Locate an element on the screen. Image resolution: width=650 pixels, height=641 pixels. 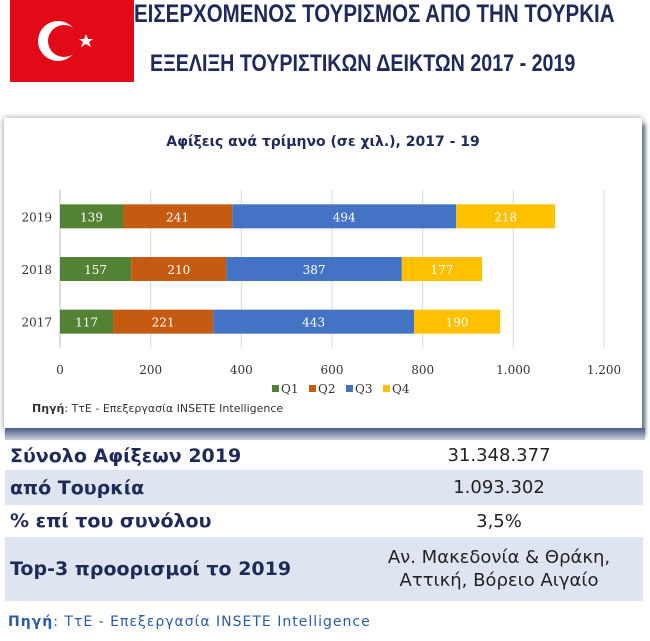
page-title: ΕΙΣΕΡΧΟΜΕΝΟΣ ΤΟΥΡΙΣΜΟΣ ΑΠΟ ΤΗΝ ΤΟΥΡΚΙΑ is located at coordinates (374, 14).